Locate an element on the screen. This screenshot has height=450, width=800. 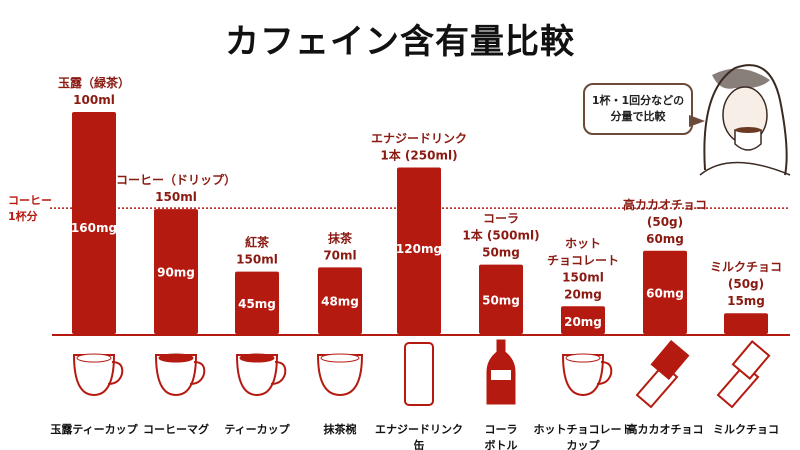
bar-value-label: 45mg is located at coordinates (257, 304).